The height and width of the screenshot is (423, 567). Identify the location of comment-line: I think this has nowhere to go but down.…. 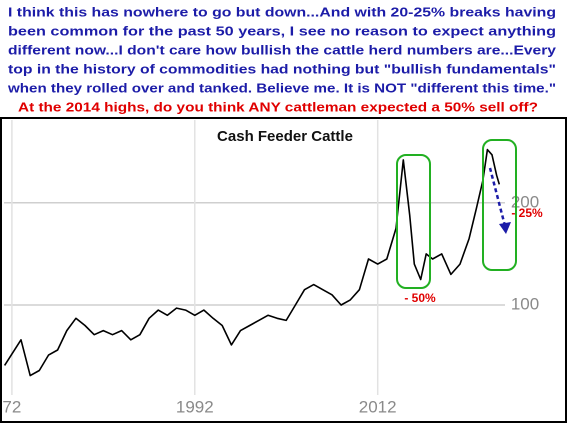
(282, 11).